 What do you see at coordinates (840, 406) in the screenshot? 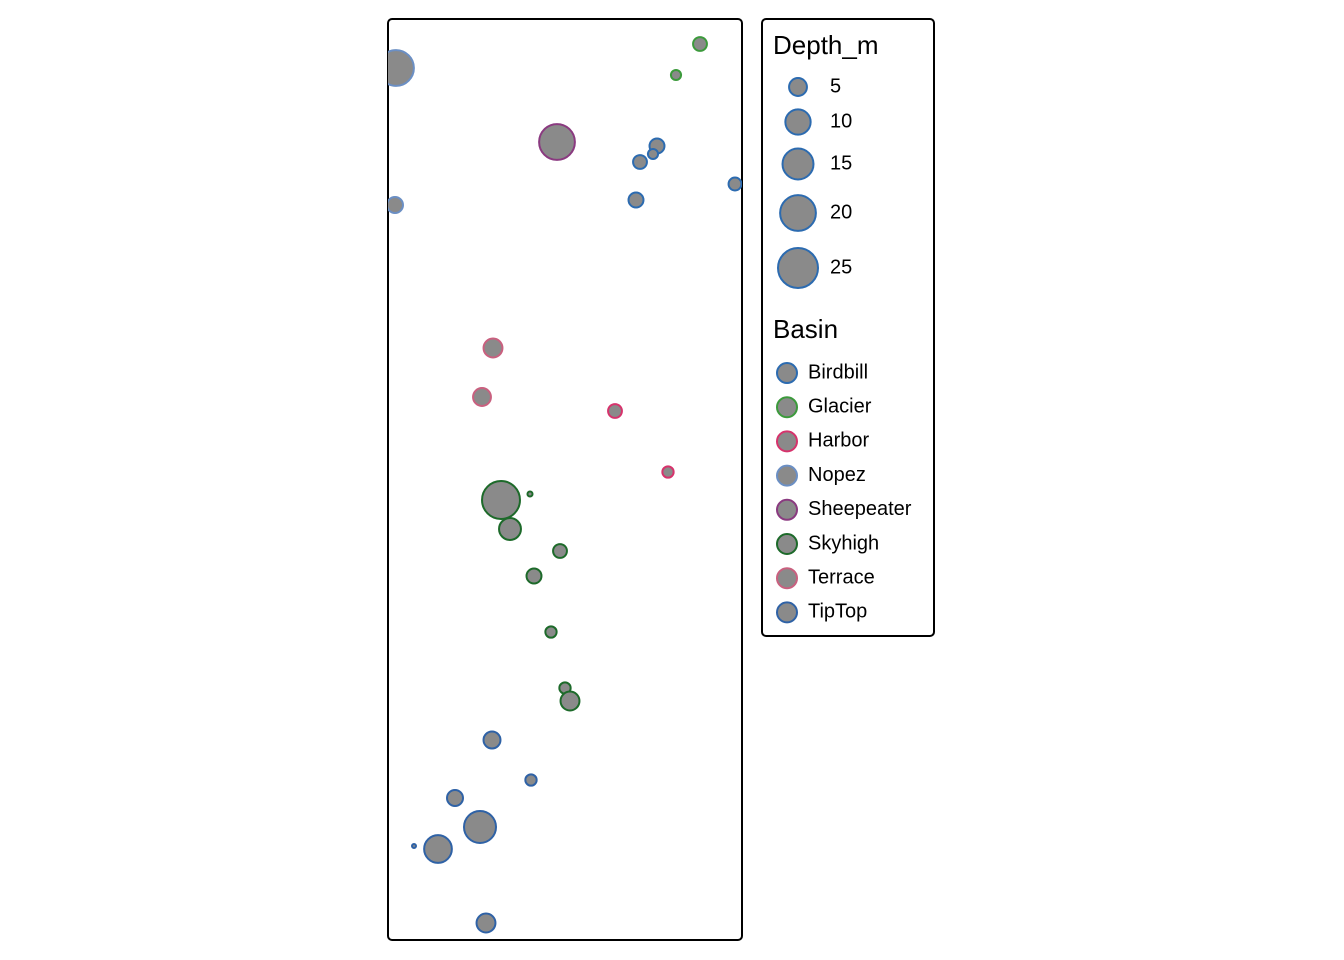
I see `legend-label: Glacier` at bounding box center [840, 406].